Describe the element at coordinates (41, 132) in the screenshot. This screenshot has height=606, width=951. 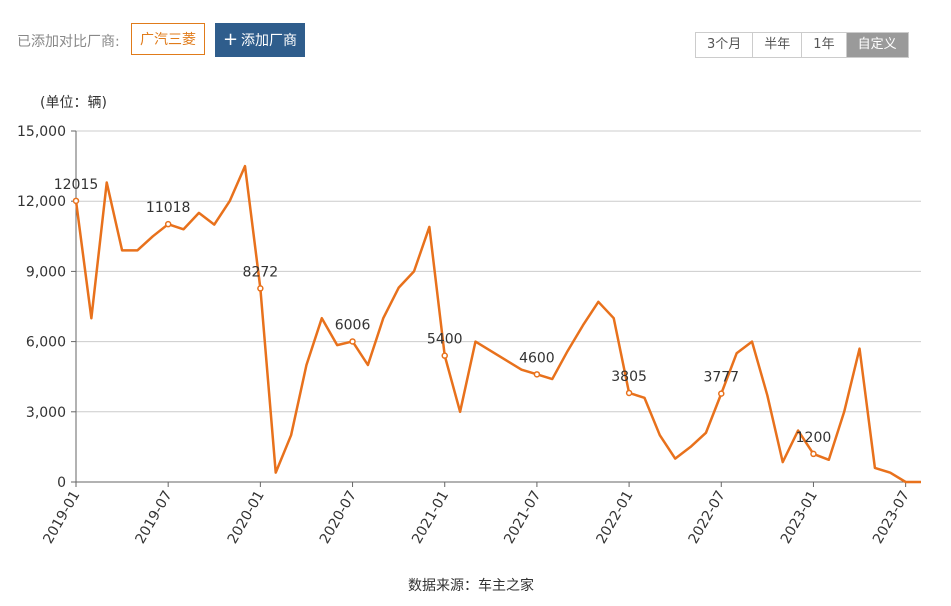
I see `y-tick-label: 15,000` at that location.